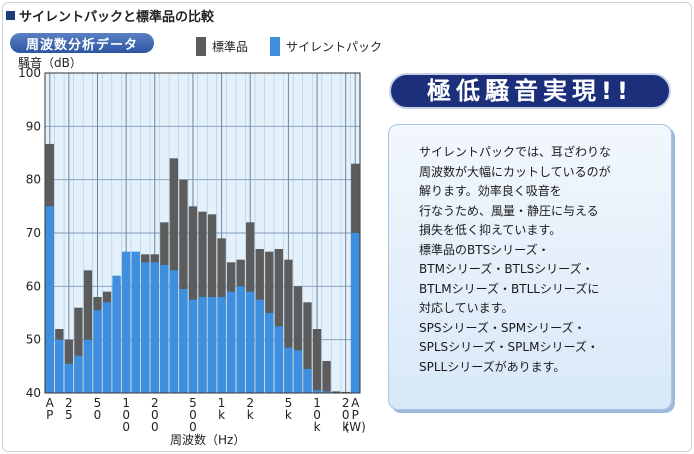 The image size is (694, 454). I want to click on legend-label-standard: 標準品, so click(230, 47).